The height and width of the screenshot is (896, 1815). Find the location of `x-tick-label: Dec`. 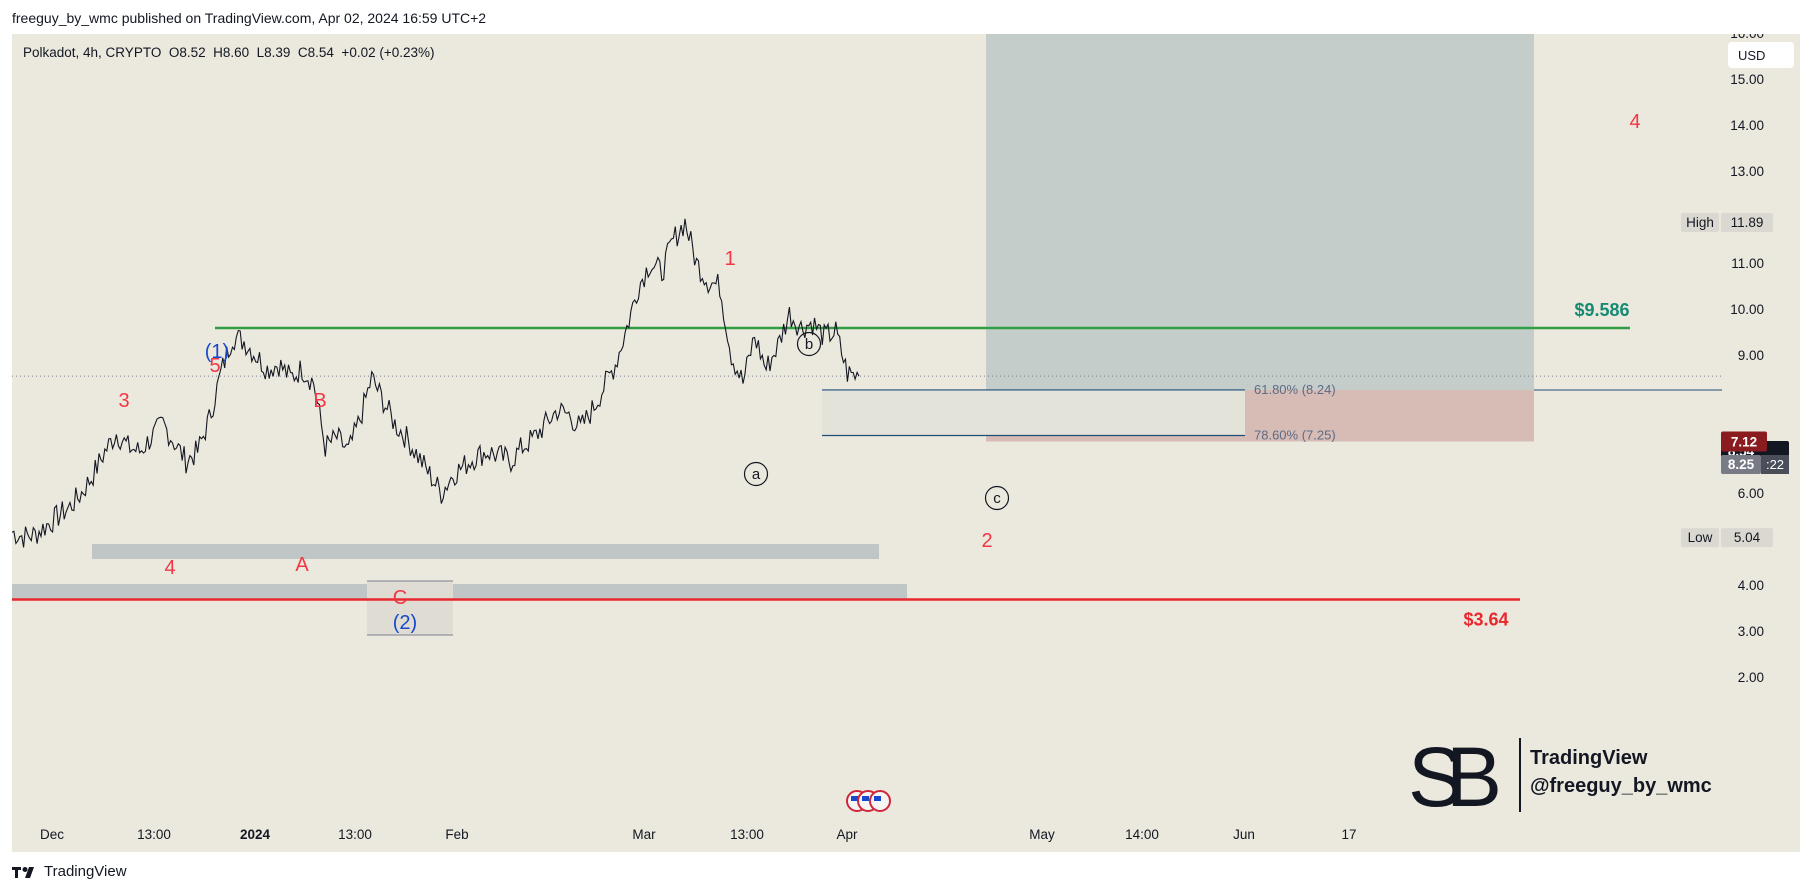

x-tick-label: Dec is located at coordinates (52, 834).